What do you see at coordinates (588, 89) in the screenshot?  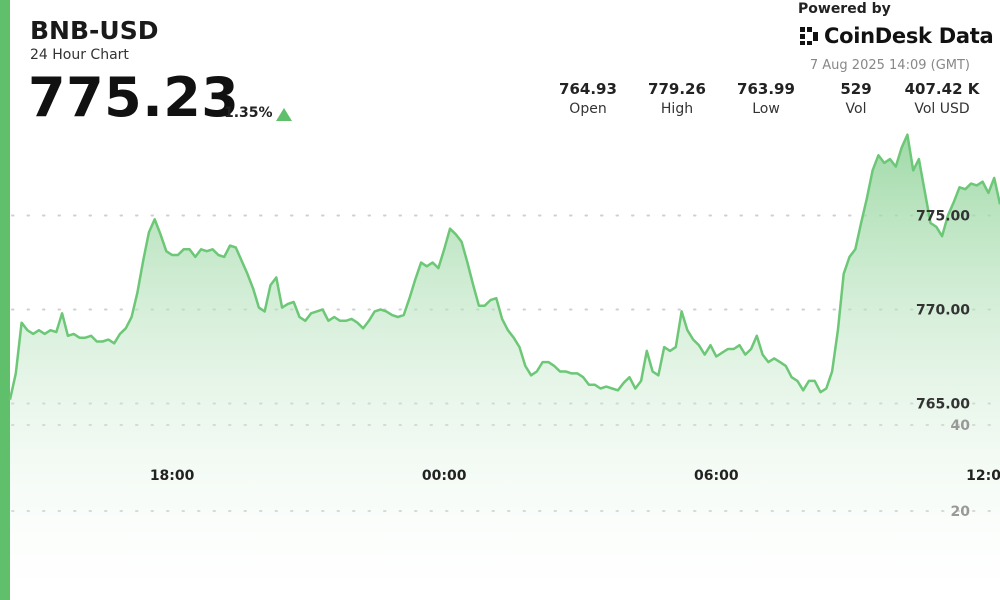 I see `stat-value: 764.93` at bounding box center [588, 89].